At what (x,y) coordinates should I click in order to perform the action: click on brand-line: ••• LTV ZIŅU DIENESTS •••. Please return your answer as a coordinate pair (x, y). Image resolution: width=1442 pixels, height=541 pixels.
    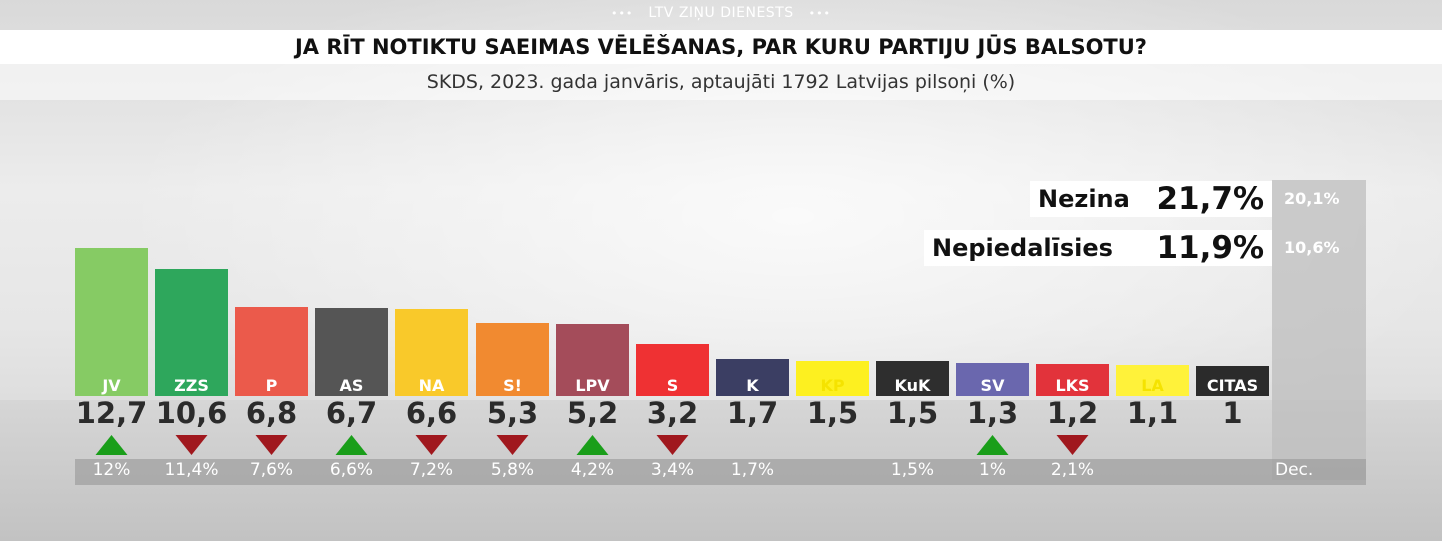
    Looking at the image, I should click on (721, 13).